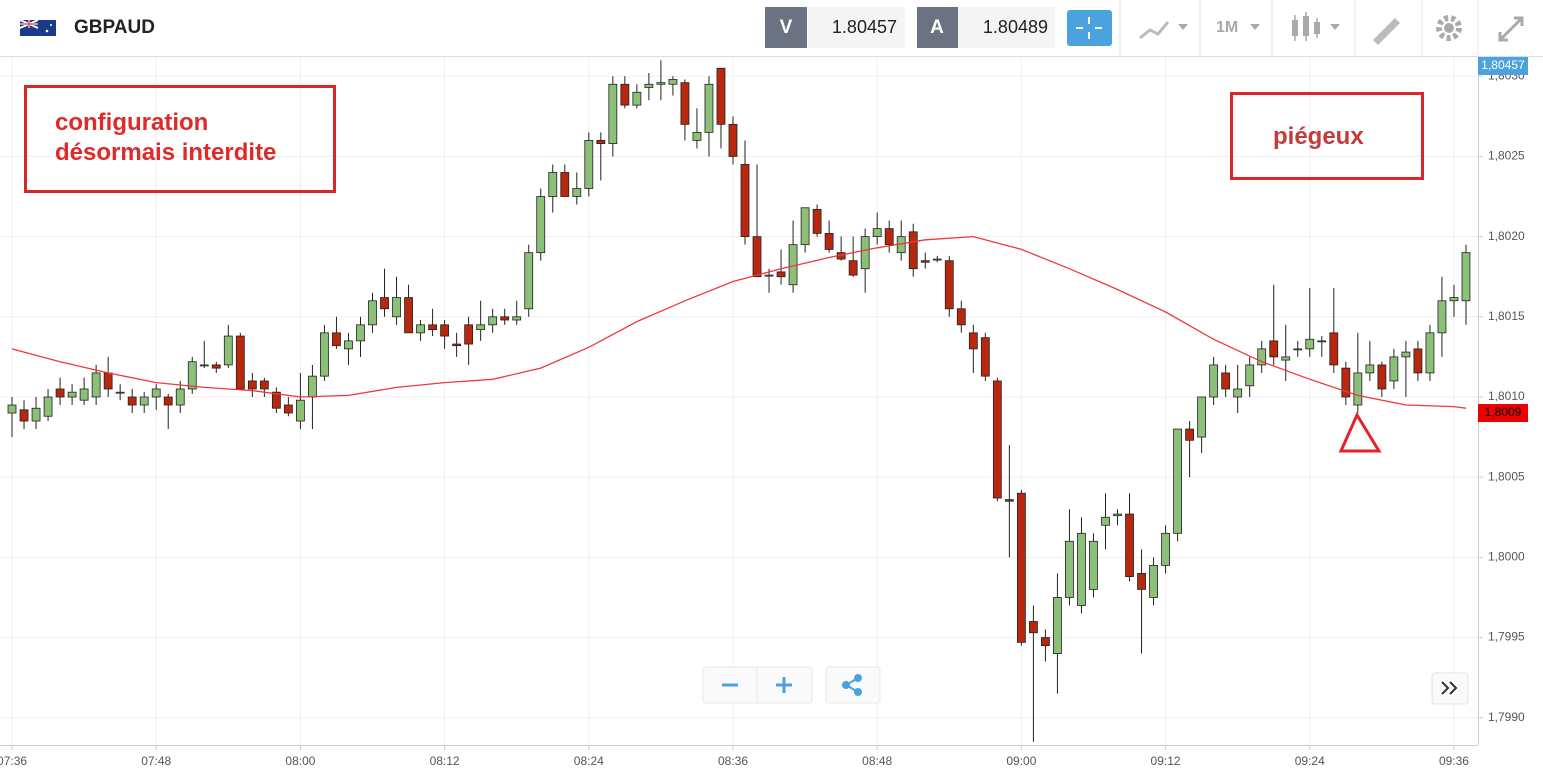 This screenshot has height=783, width=1543. Describe the element at coordinates (1503, 66) in the screenshot. I see `price-marker` at that location.